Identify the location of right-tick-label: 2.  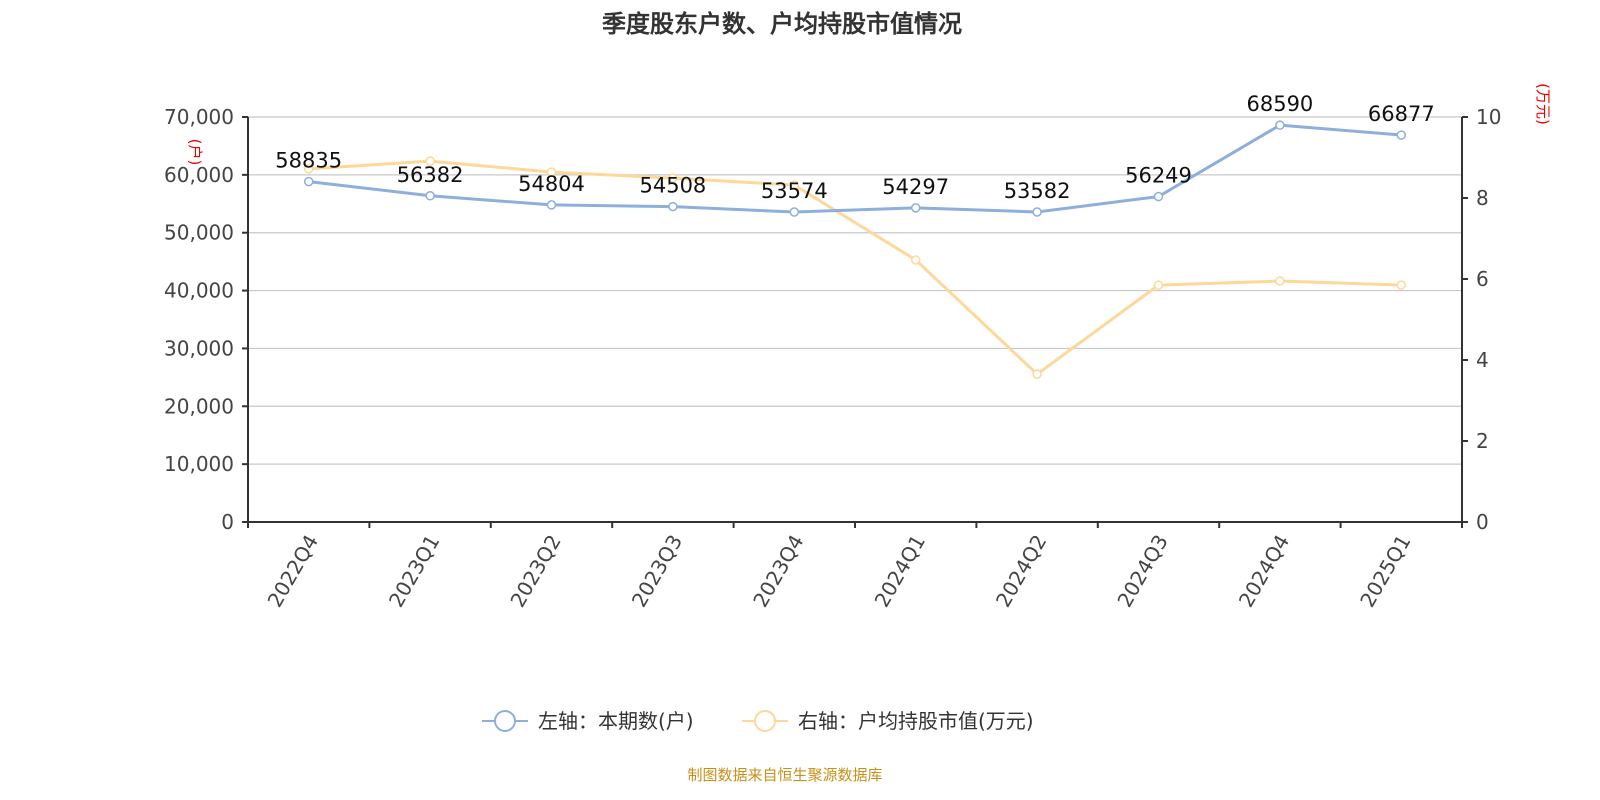
(1482, 441).